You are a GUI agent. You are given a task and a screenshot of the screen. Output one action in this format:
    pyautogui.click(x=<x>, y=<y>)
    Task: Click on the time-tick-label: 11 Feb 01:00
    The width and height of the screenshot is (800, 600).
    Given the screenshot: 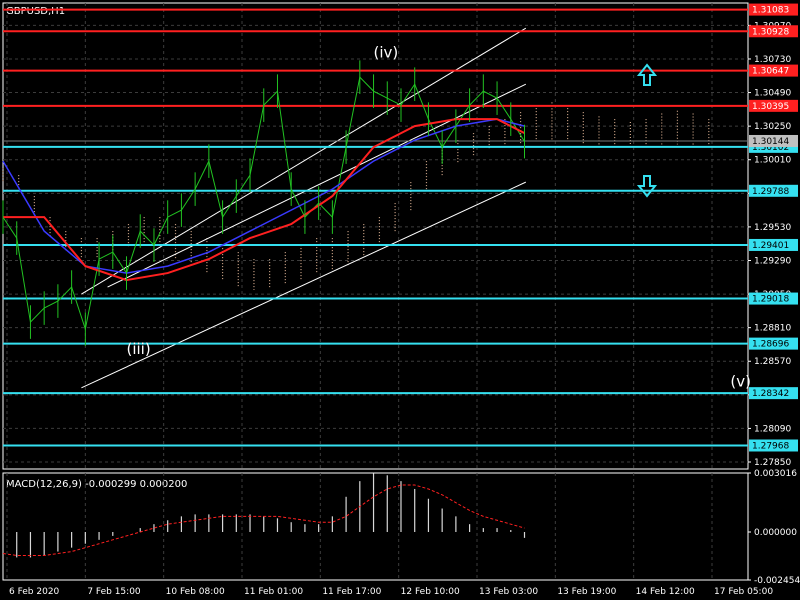 What is the action you would take?
    pyautogui.click(x=273, y=592)
    